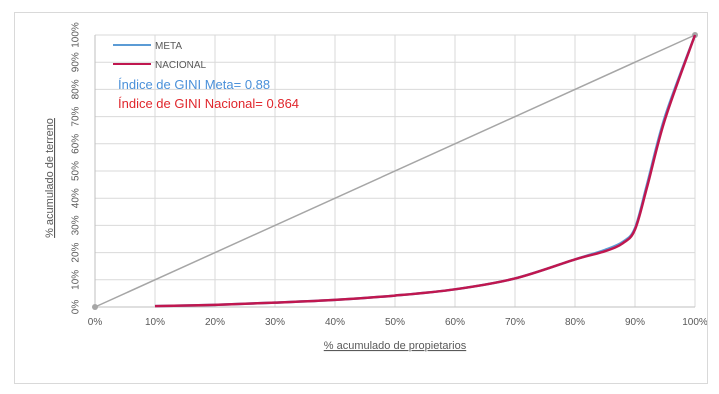 The width and height of the screenshot is (719, 394). Describe the element at coordinates (76, 144) in the screenshot. I see `y-tick-label: 60%` at that location.